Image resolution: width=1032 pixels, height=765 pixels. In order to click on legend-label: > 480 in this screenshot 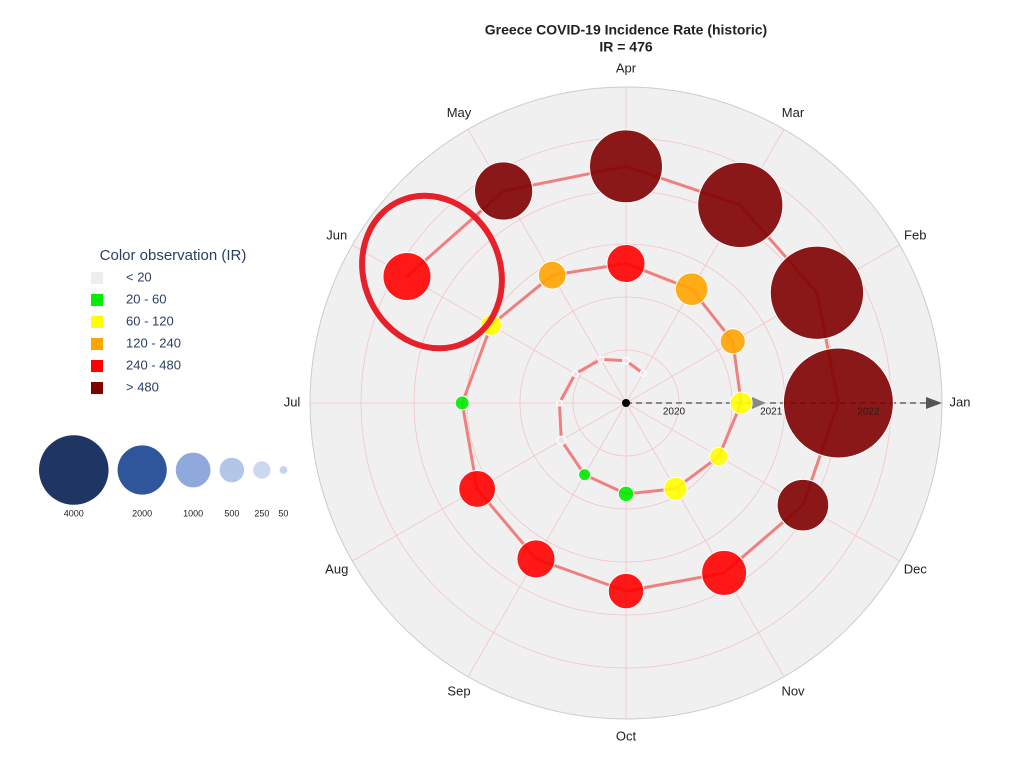, I will do `click(142, 386)`.